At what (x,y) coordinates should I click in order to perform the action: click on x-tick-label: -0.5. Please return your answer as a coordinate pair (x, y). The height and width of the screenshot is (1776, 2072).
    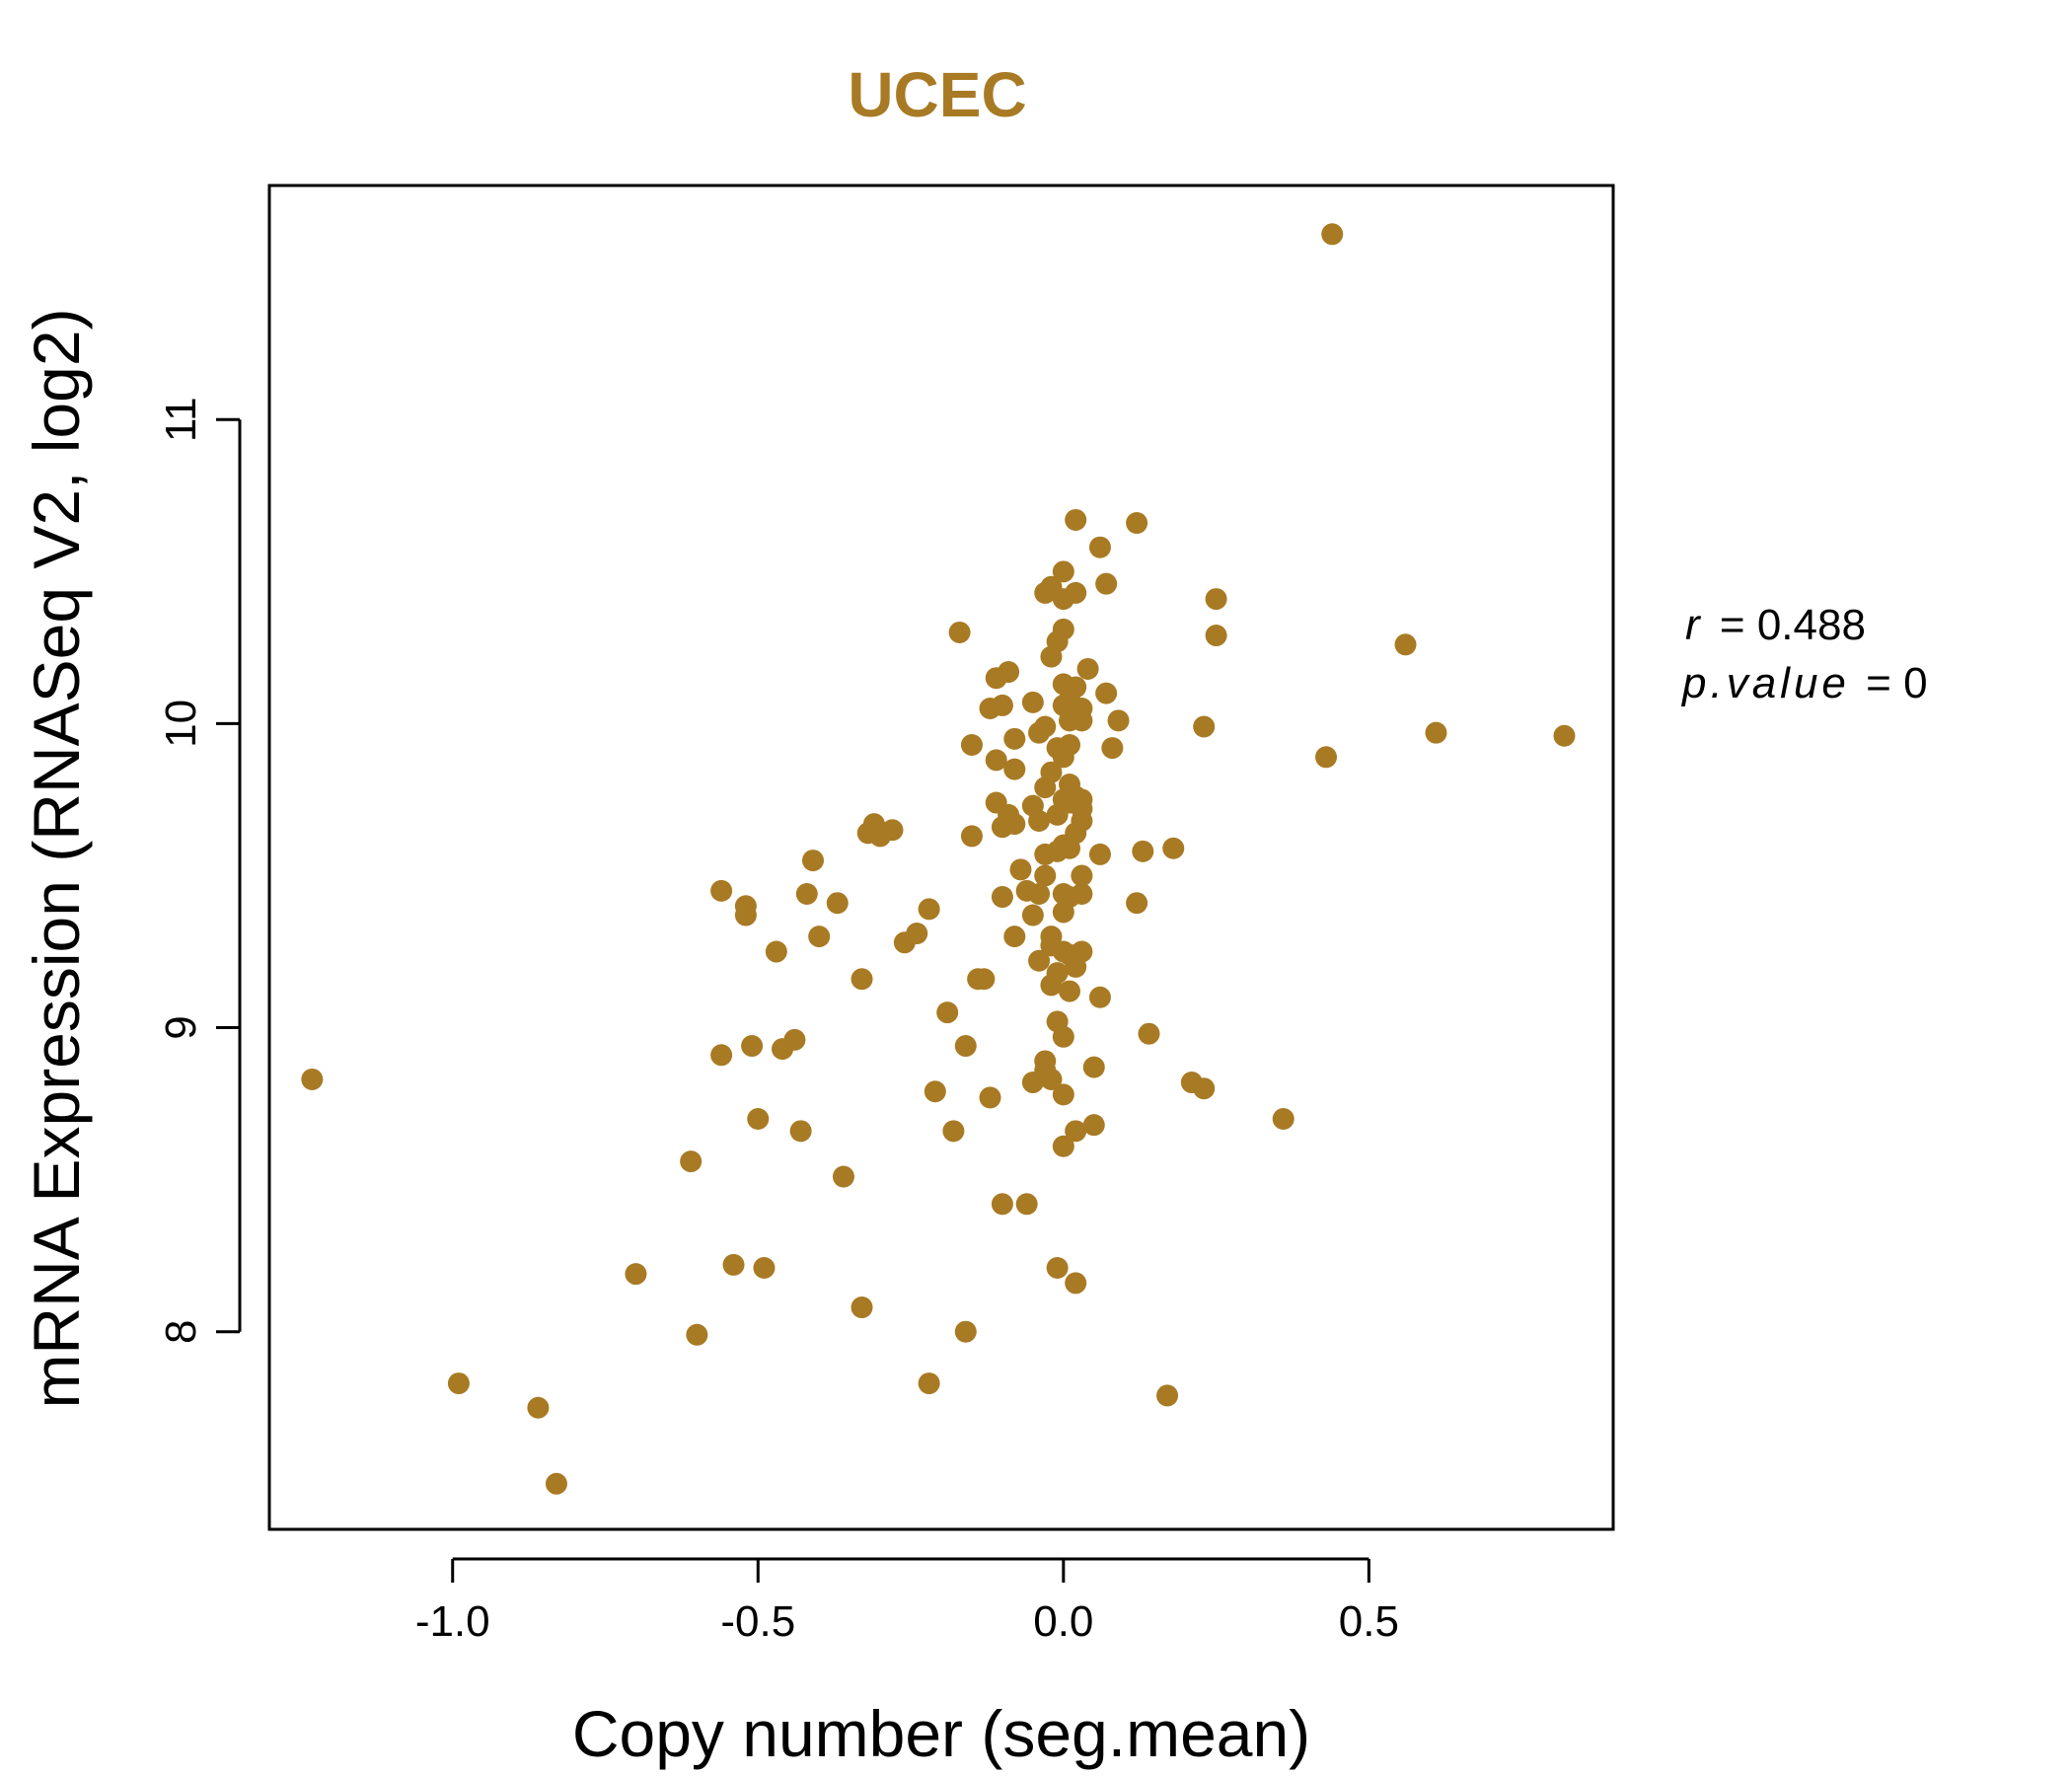
    Looking at the image, I should click on (758, 1622).